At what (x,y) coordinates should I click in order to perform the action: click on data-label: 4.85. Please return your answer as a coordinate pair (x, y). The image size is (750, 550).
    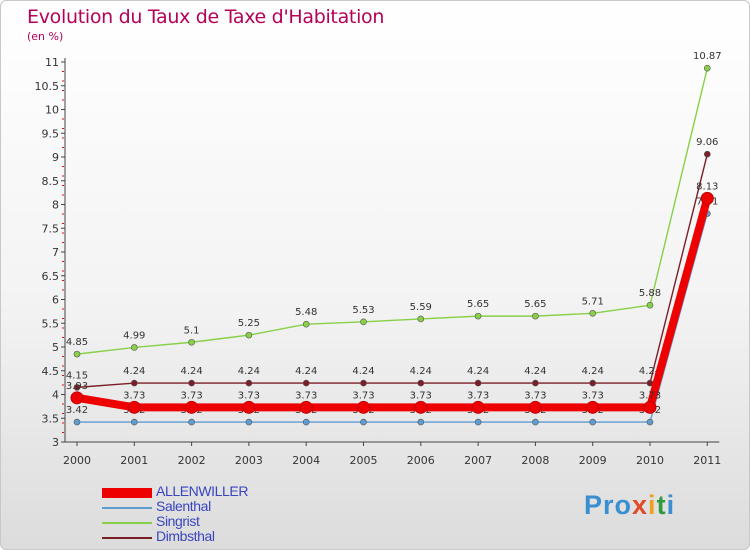
    Looking at the image, I should click on (77, 342).